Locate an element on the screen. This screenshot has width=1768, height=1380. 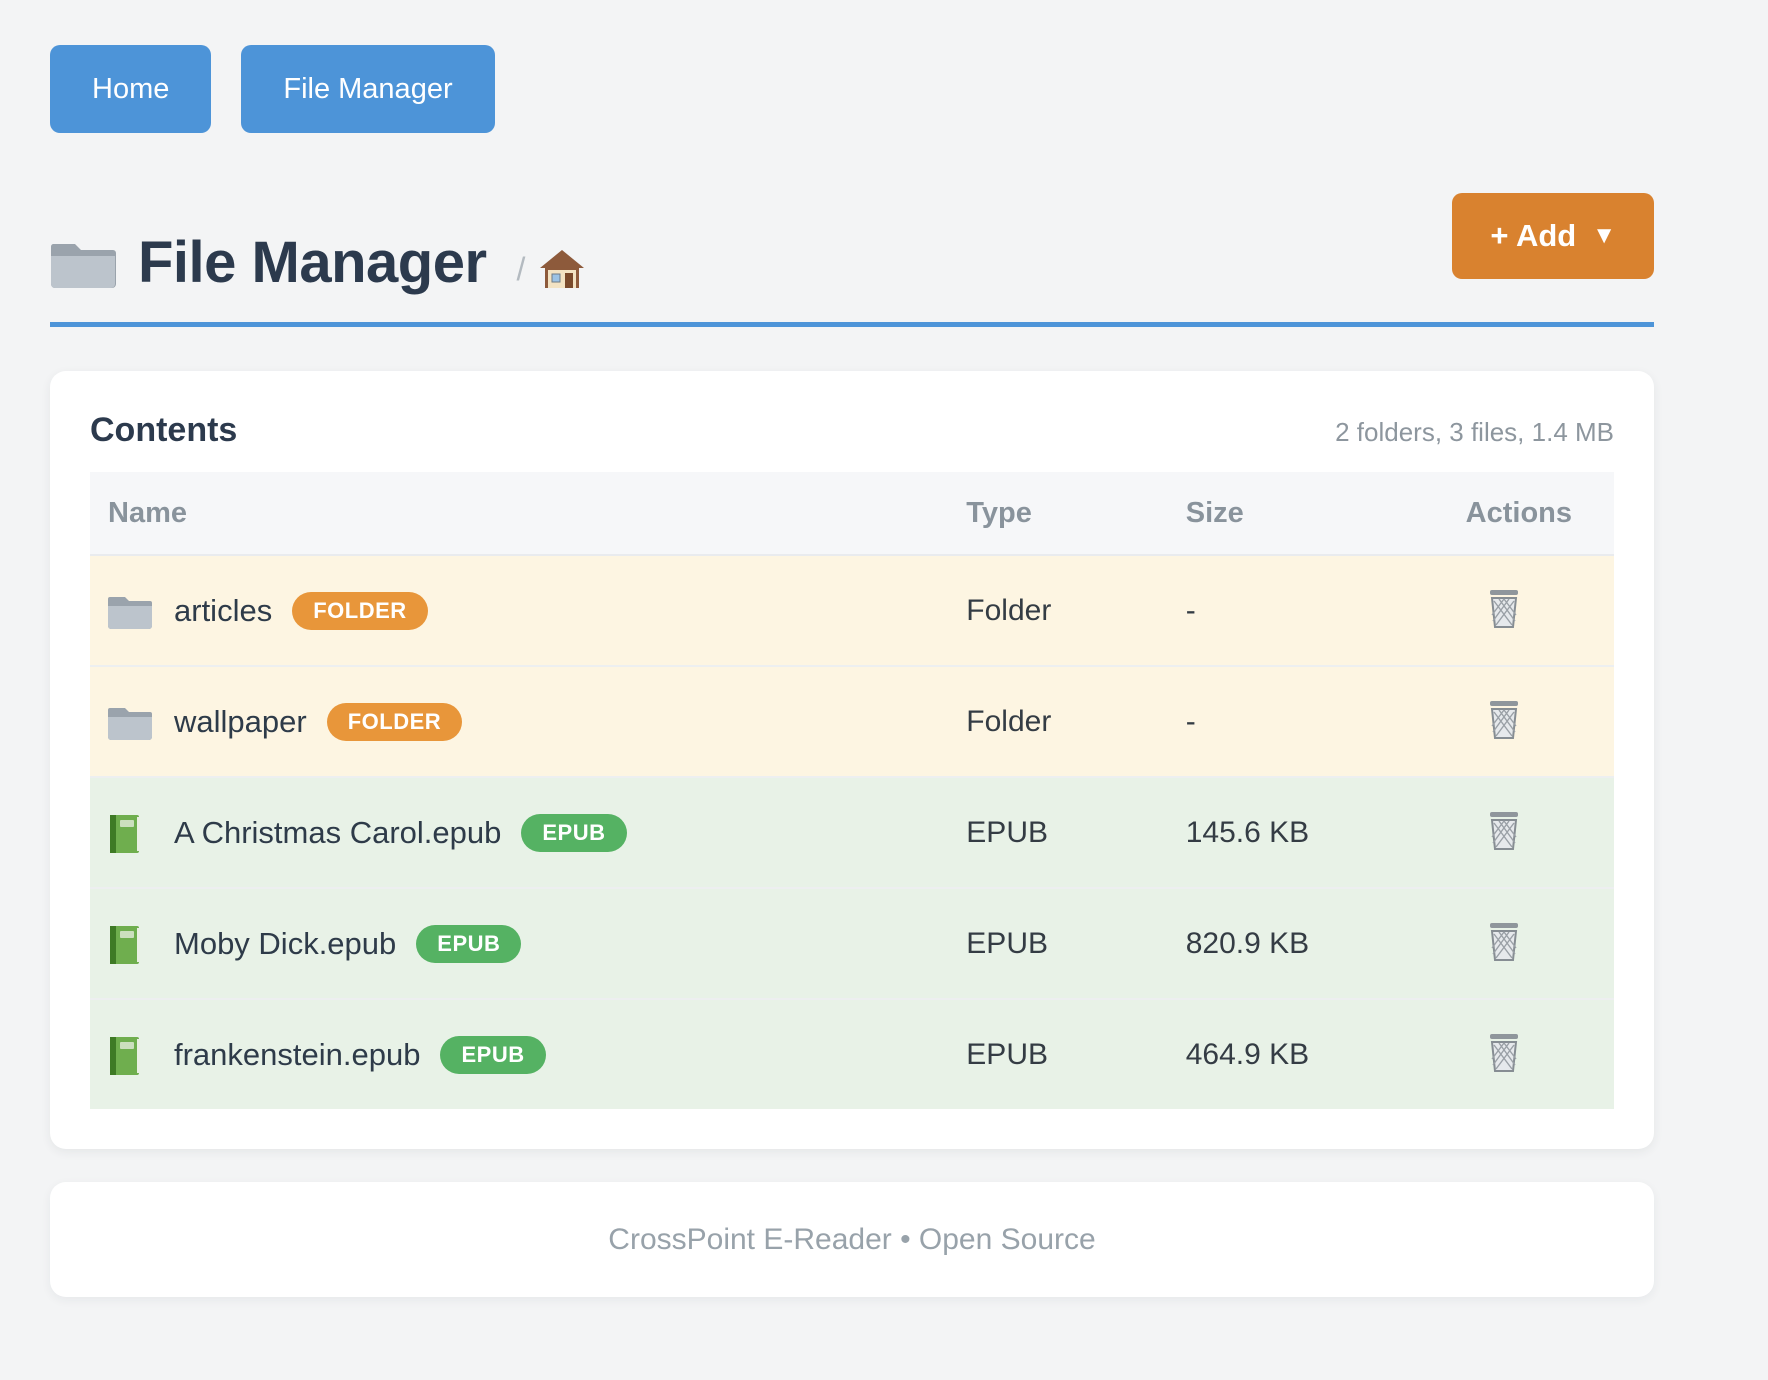
table-row: wallpaper FOLDER Folder - is located at coordinates (852, 721).